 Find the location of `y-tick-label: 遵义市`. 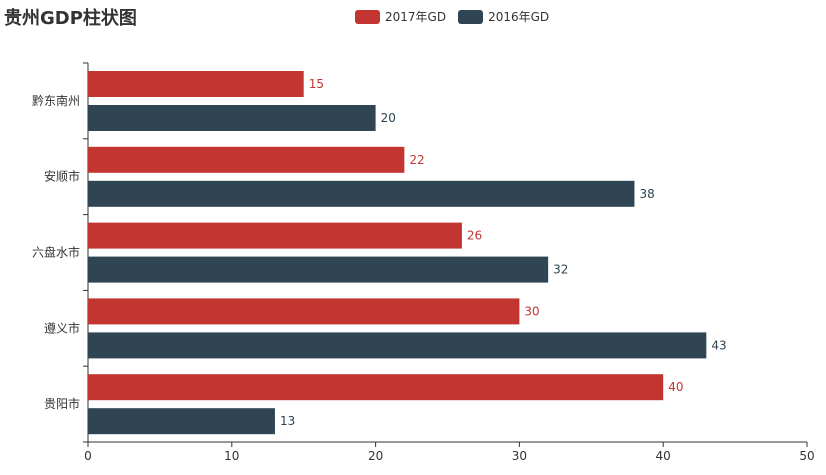

y-tick-label: 遵义市 is located at coordinates (62, 327).